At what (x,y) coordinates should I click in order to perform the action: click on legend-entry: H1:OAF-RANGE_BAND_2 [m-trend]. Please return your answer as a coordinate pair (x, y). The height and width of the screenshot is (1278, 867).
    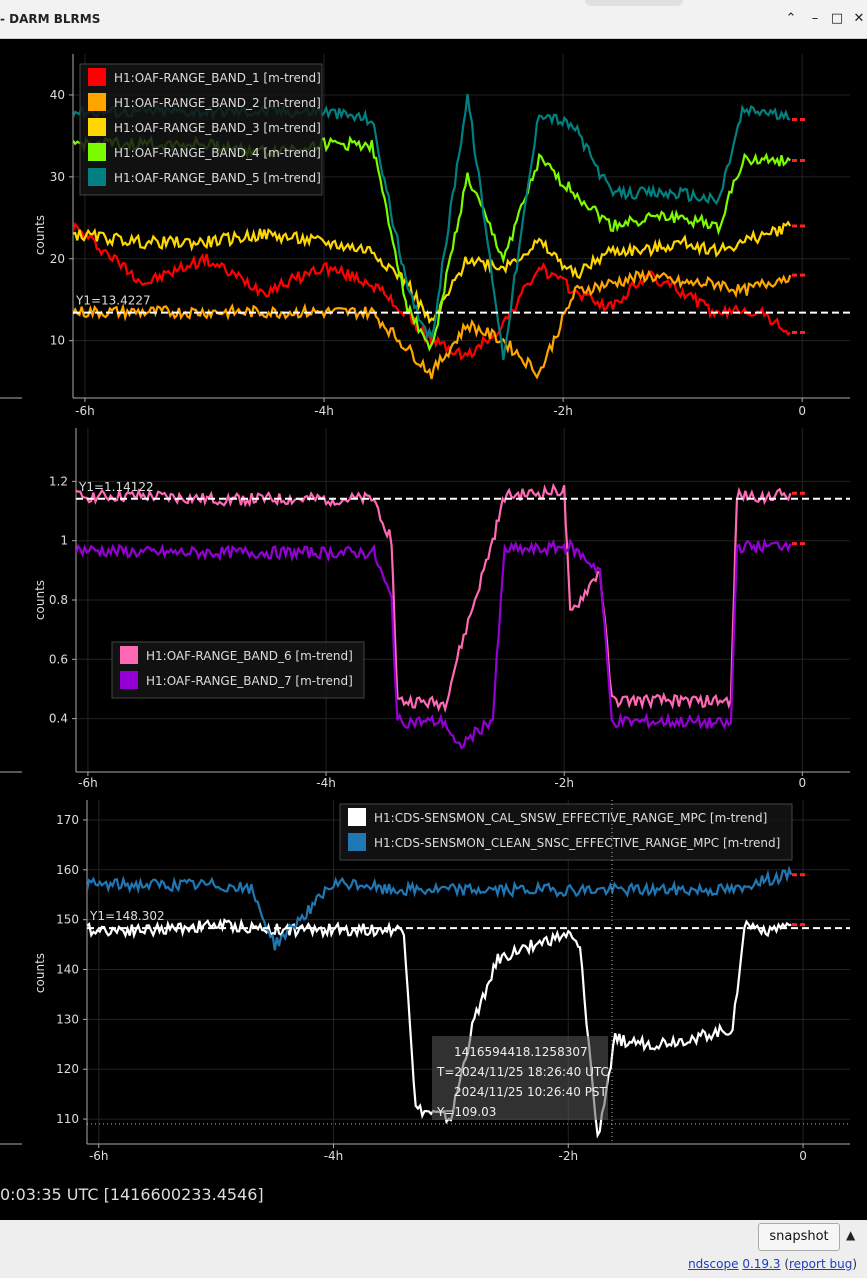
    Looking at the image, I should click on (217, 103).